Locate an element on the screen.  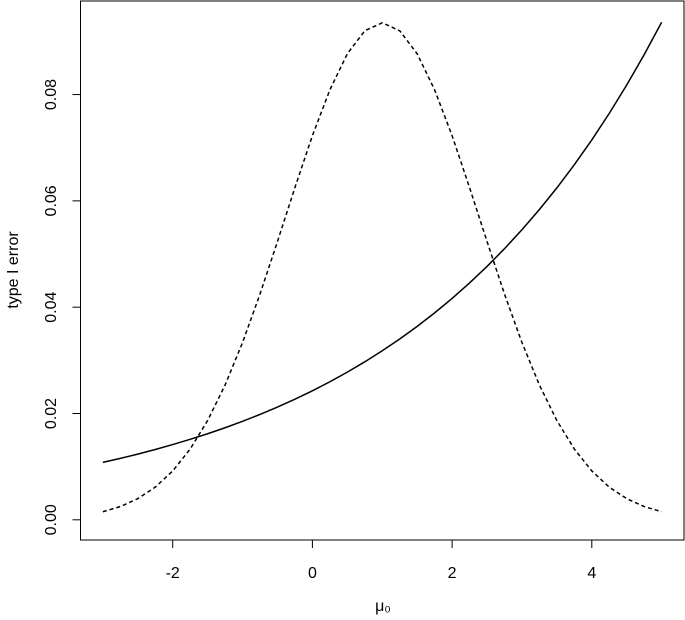
x-tick-label: 2 is located at coordinates (452, 573).